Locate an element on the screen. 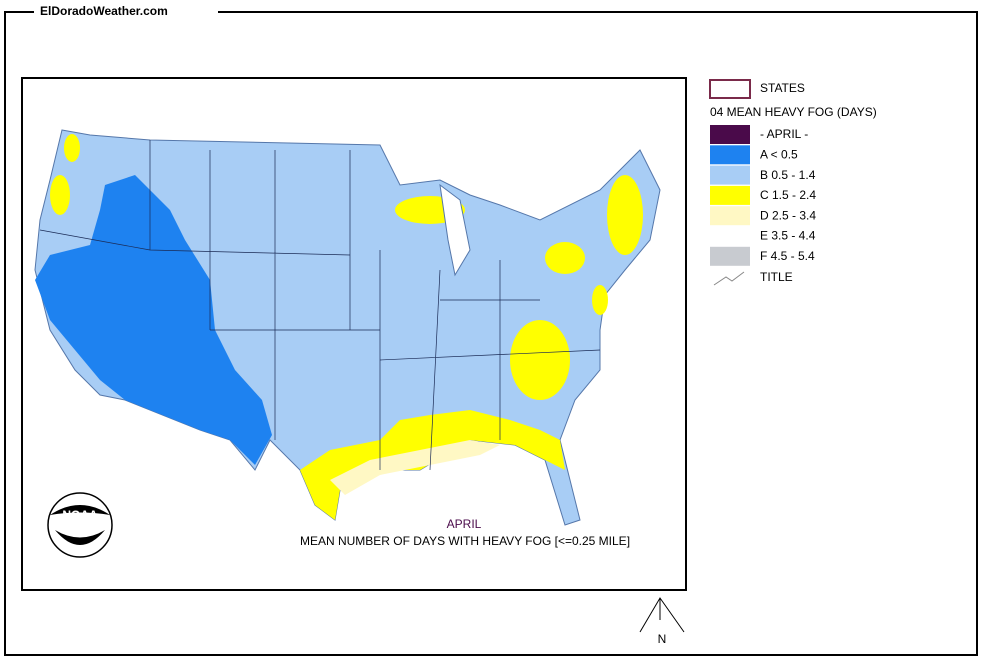 The width and height of the screenshot is (981, 659). fog-d-region is located at coordinates (415, 467).